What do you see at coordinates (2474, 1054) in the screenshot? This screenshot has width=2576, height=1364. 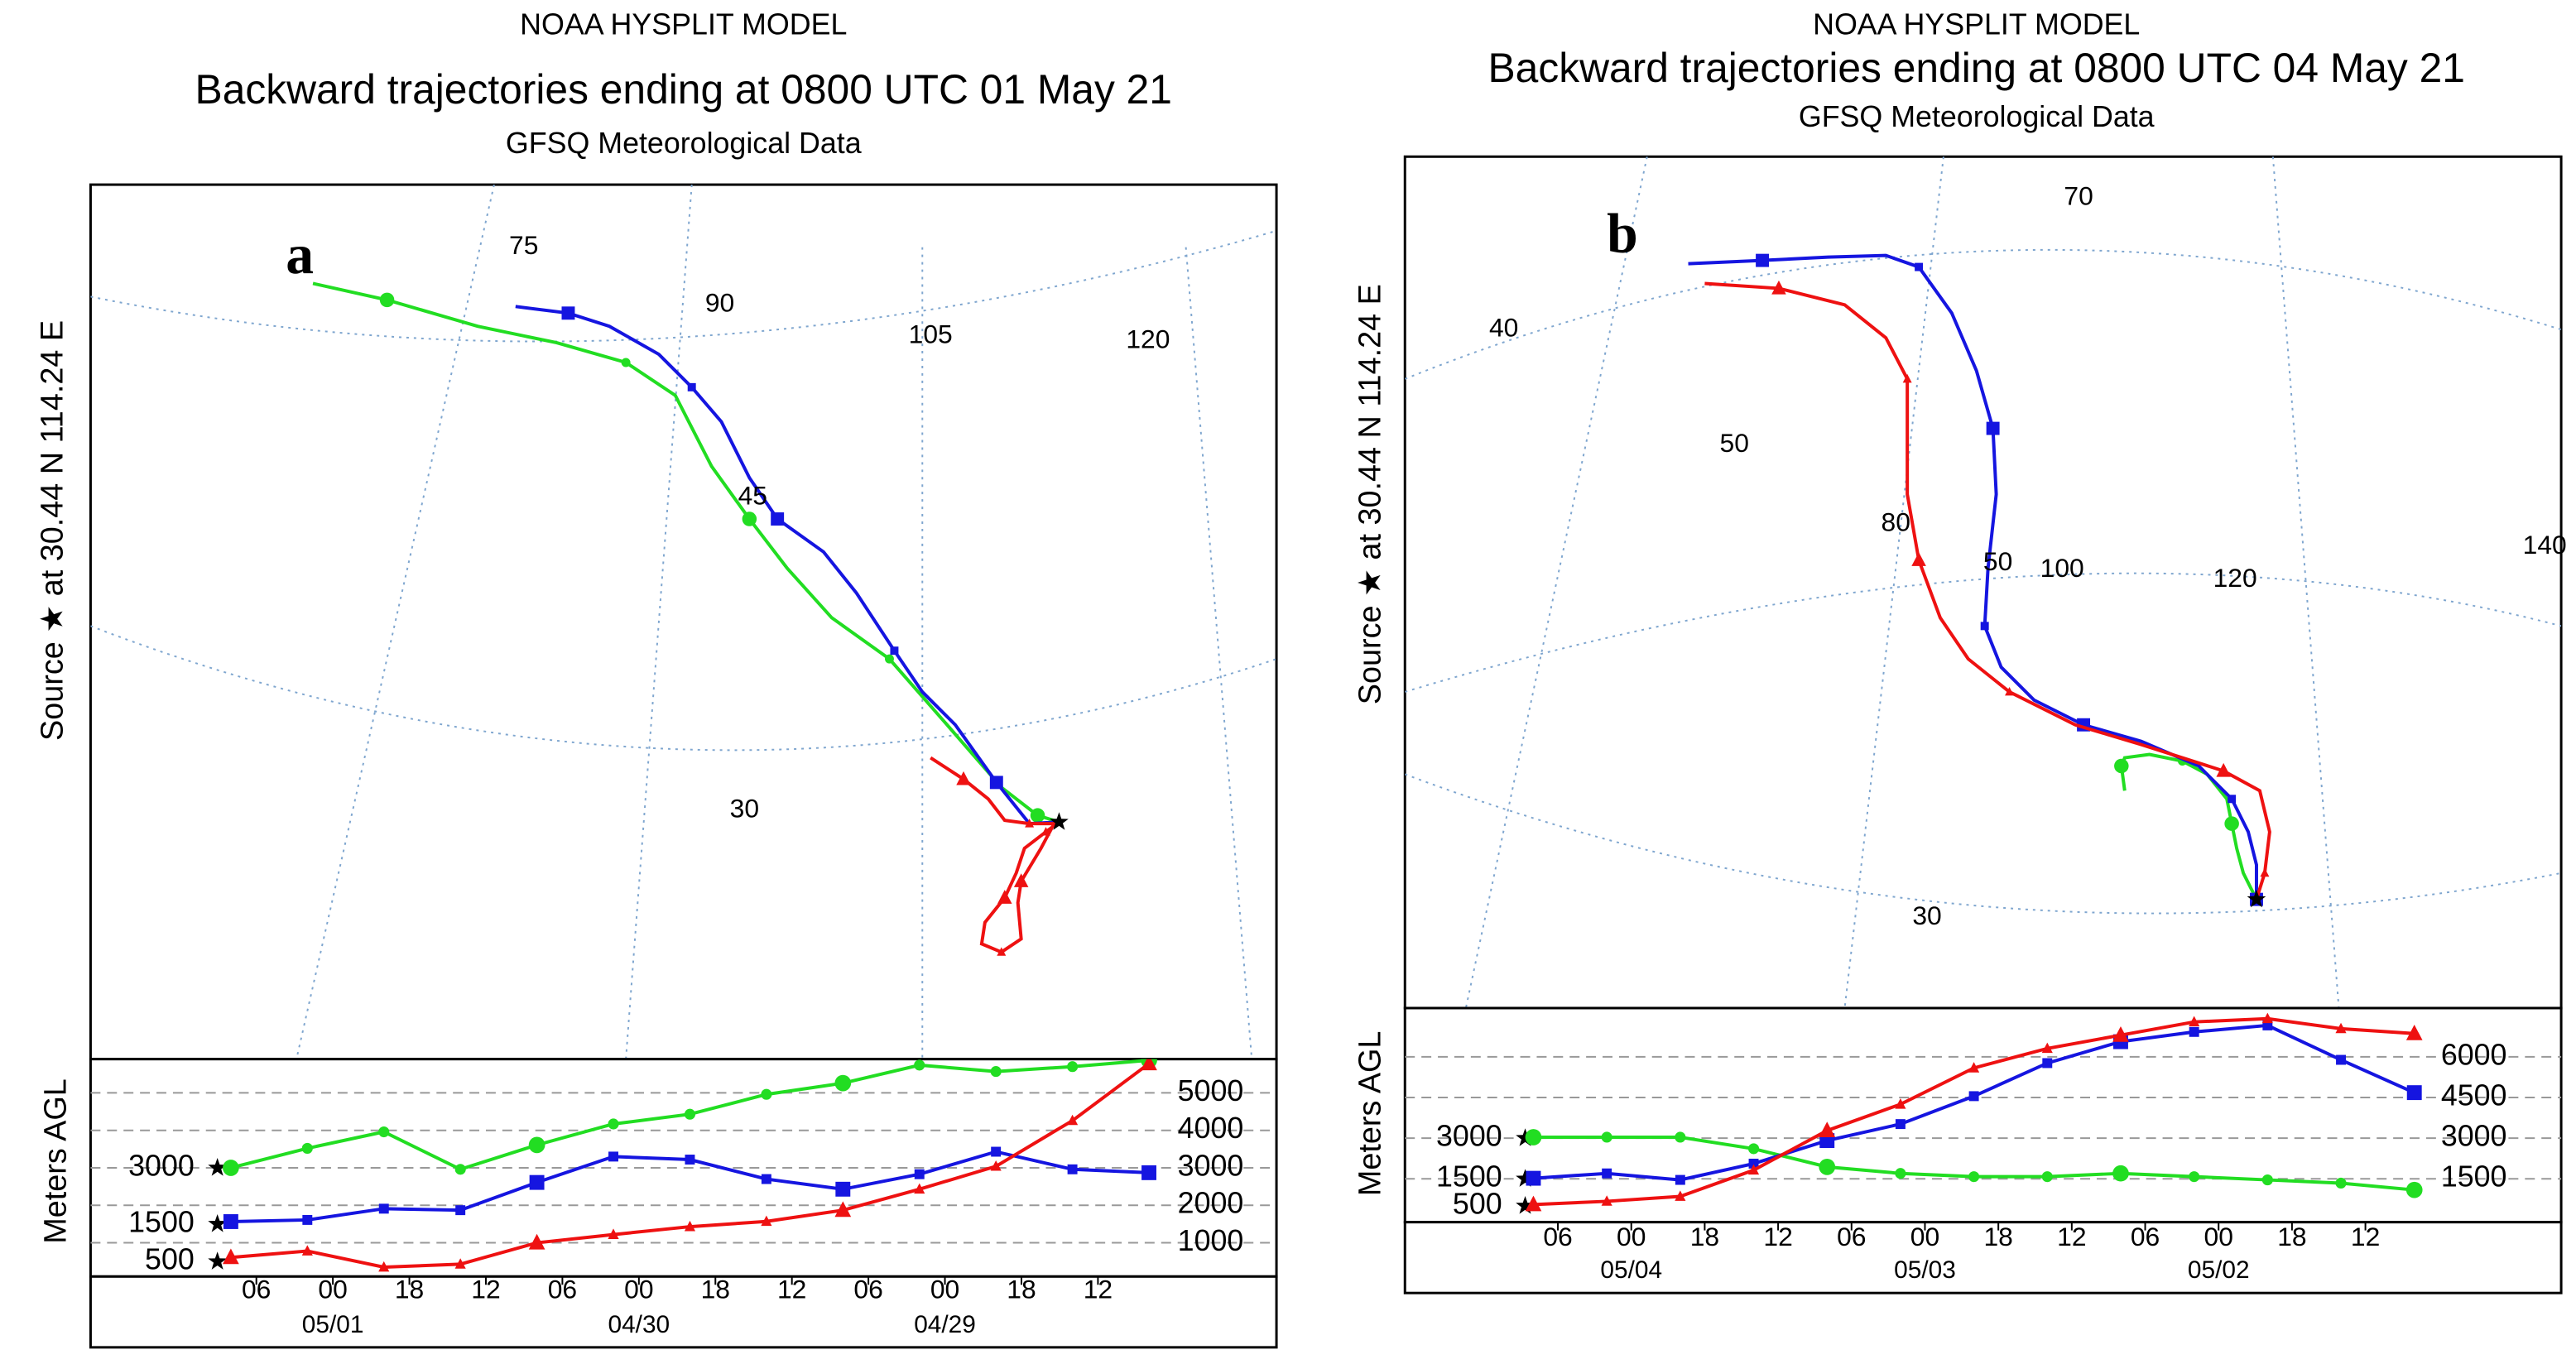 I see `y-tick-label: 6000` at bounding box center [2474, 1054].